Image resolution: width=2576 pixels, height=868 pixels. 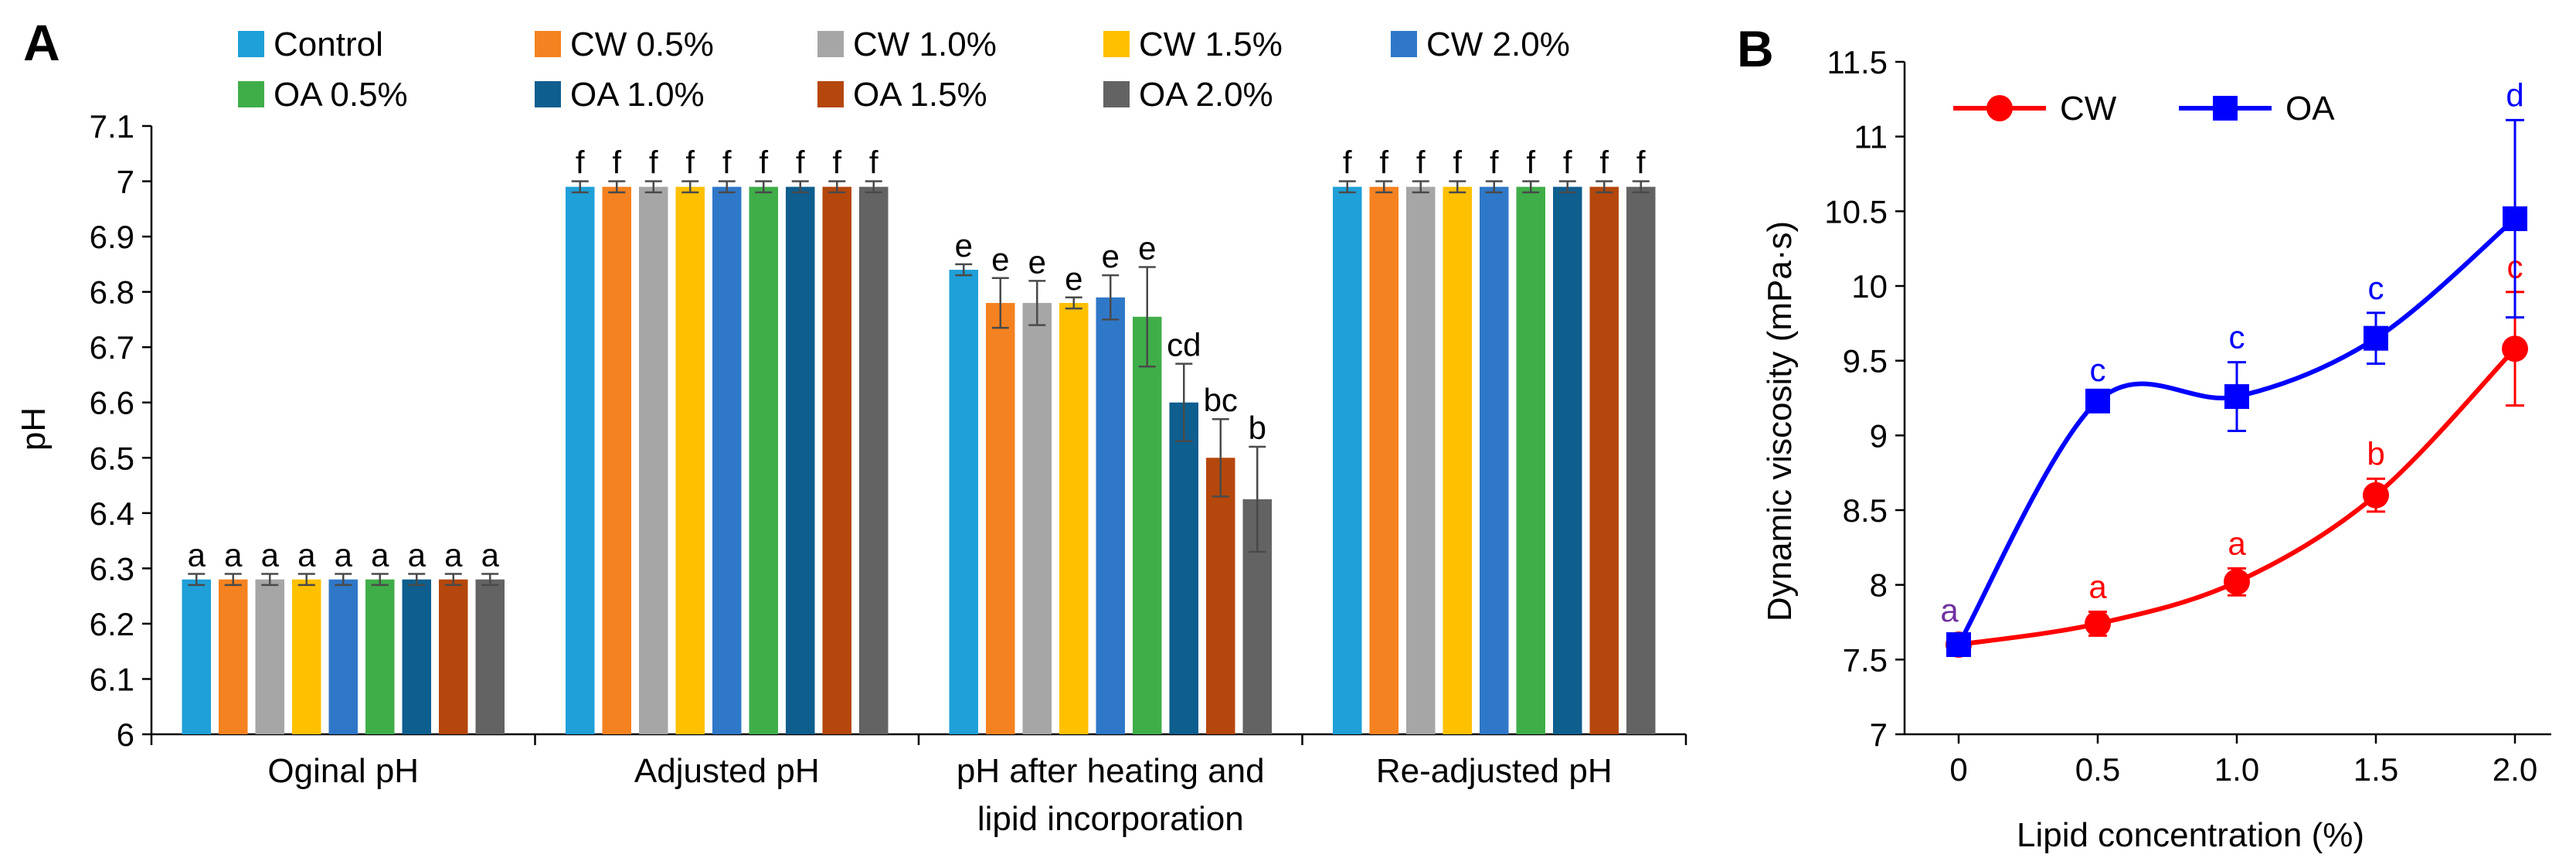 What do you see at coordinates (2098, 370) in the screenshot?
I see `letter-oa-1: c` at bounding box center [2098, 370].